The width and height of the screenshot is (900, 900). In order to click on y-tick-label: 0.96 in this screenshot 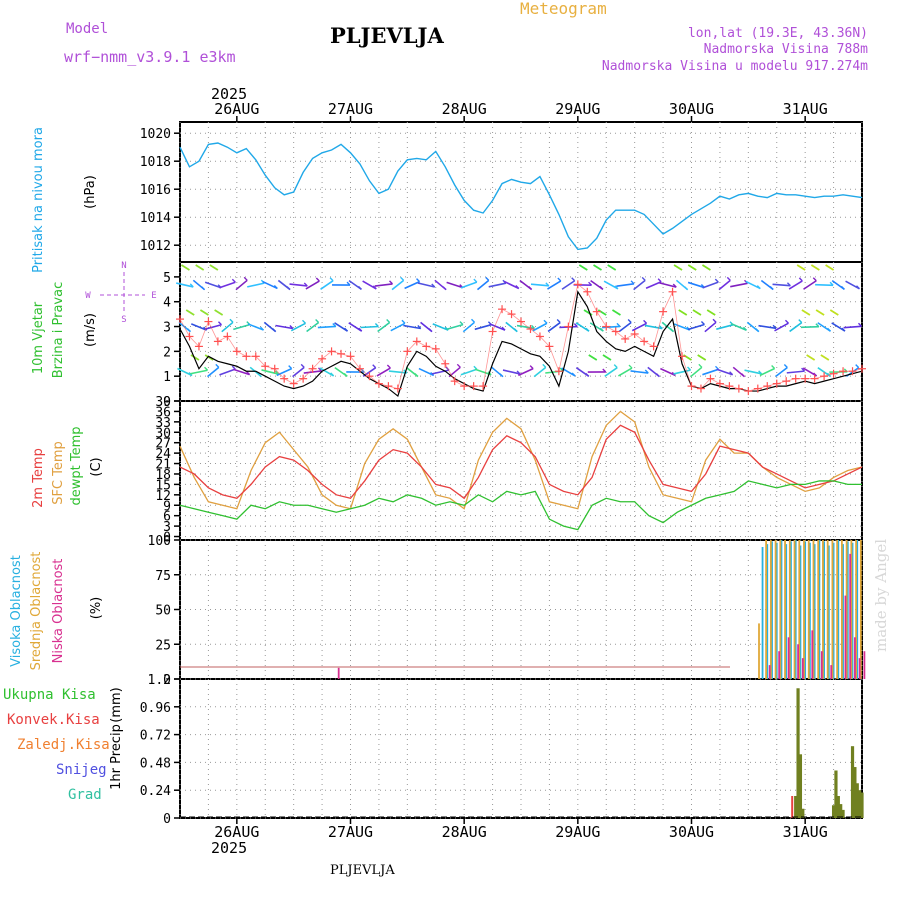, I will do `click(155, 708)`.